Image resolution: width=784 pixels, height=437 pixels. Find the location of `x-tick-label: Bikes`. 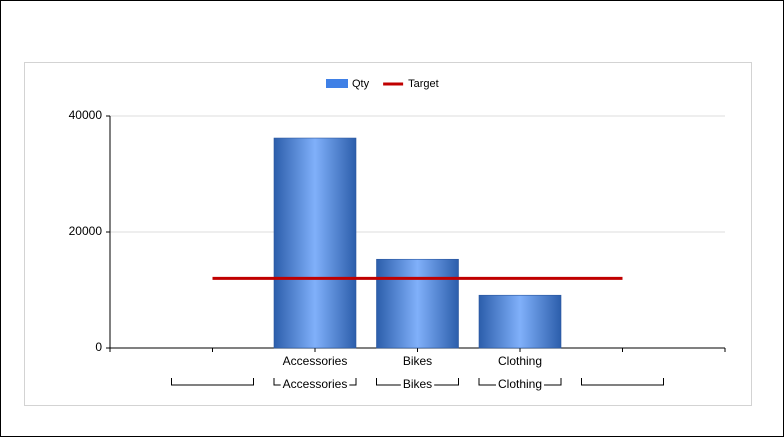

x-tick-label: Bikes is located at coordinates (417, 361).